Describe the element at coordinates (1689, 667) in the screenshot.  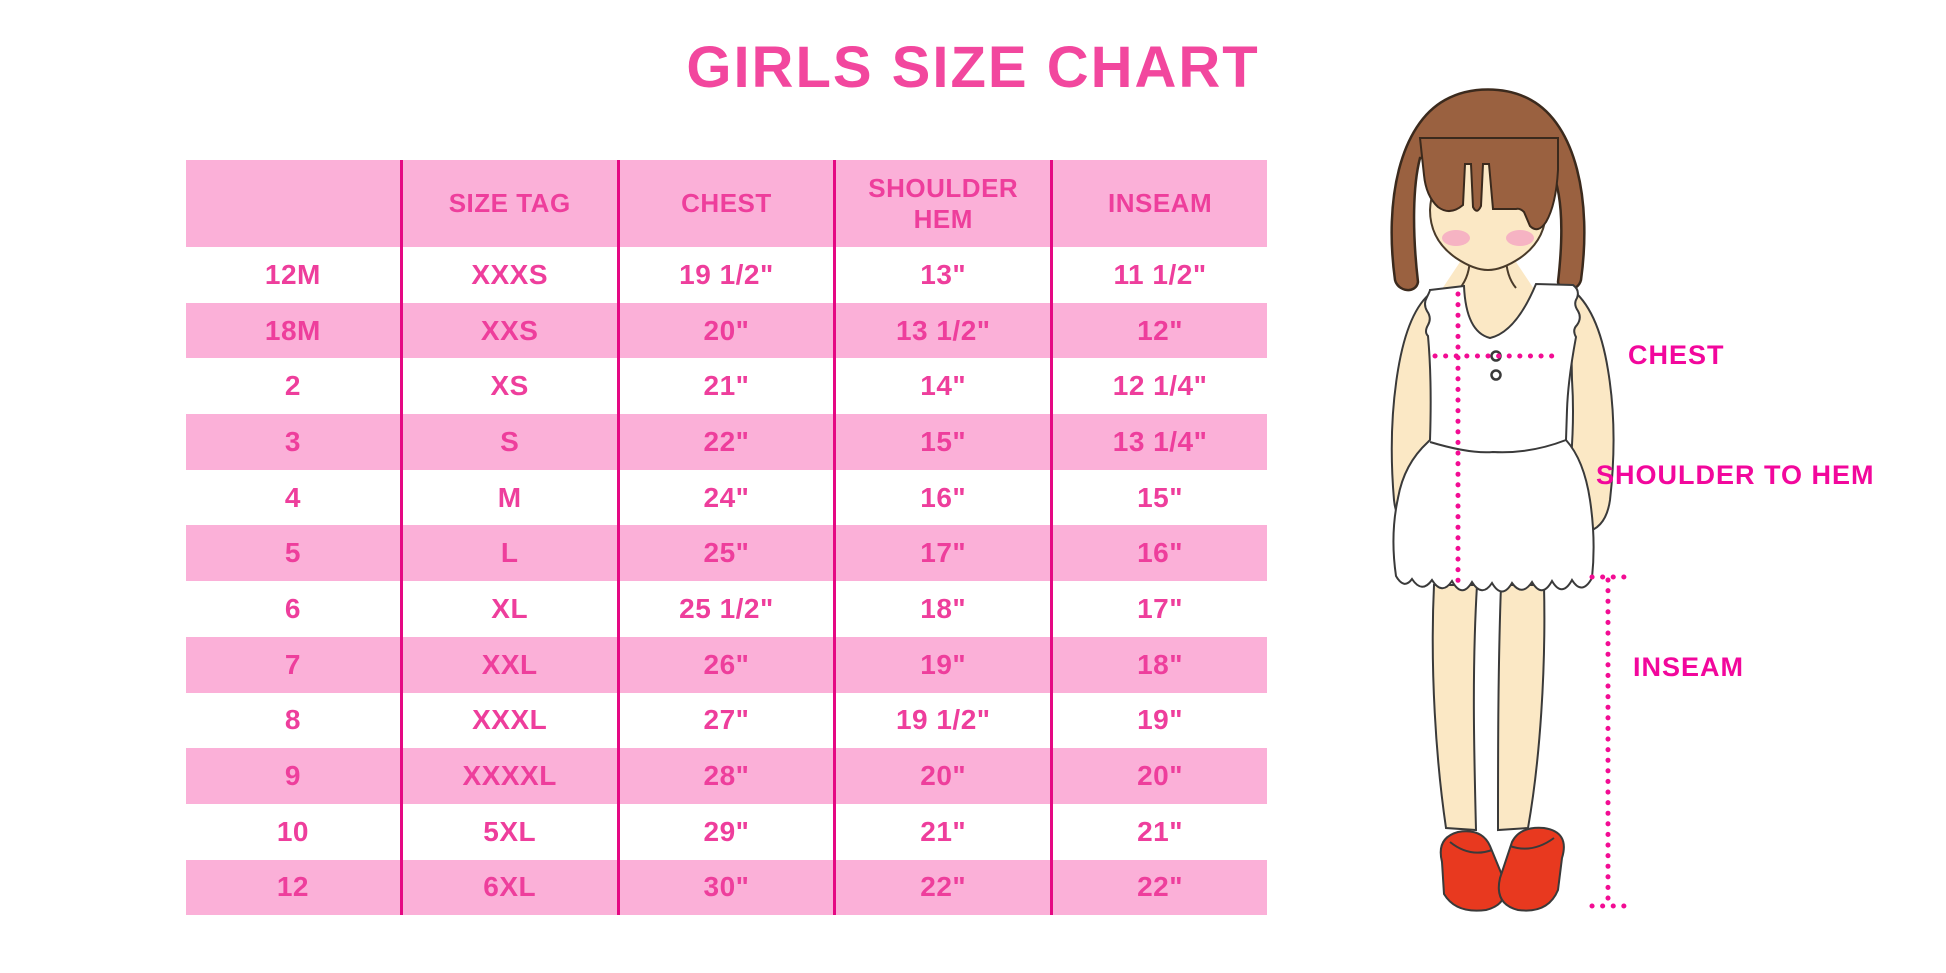
I see `inseam-label: INSEAM` at that location.